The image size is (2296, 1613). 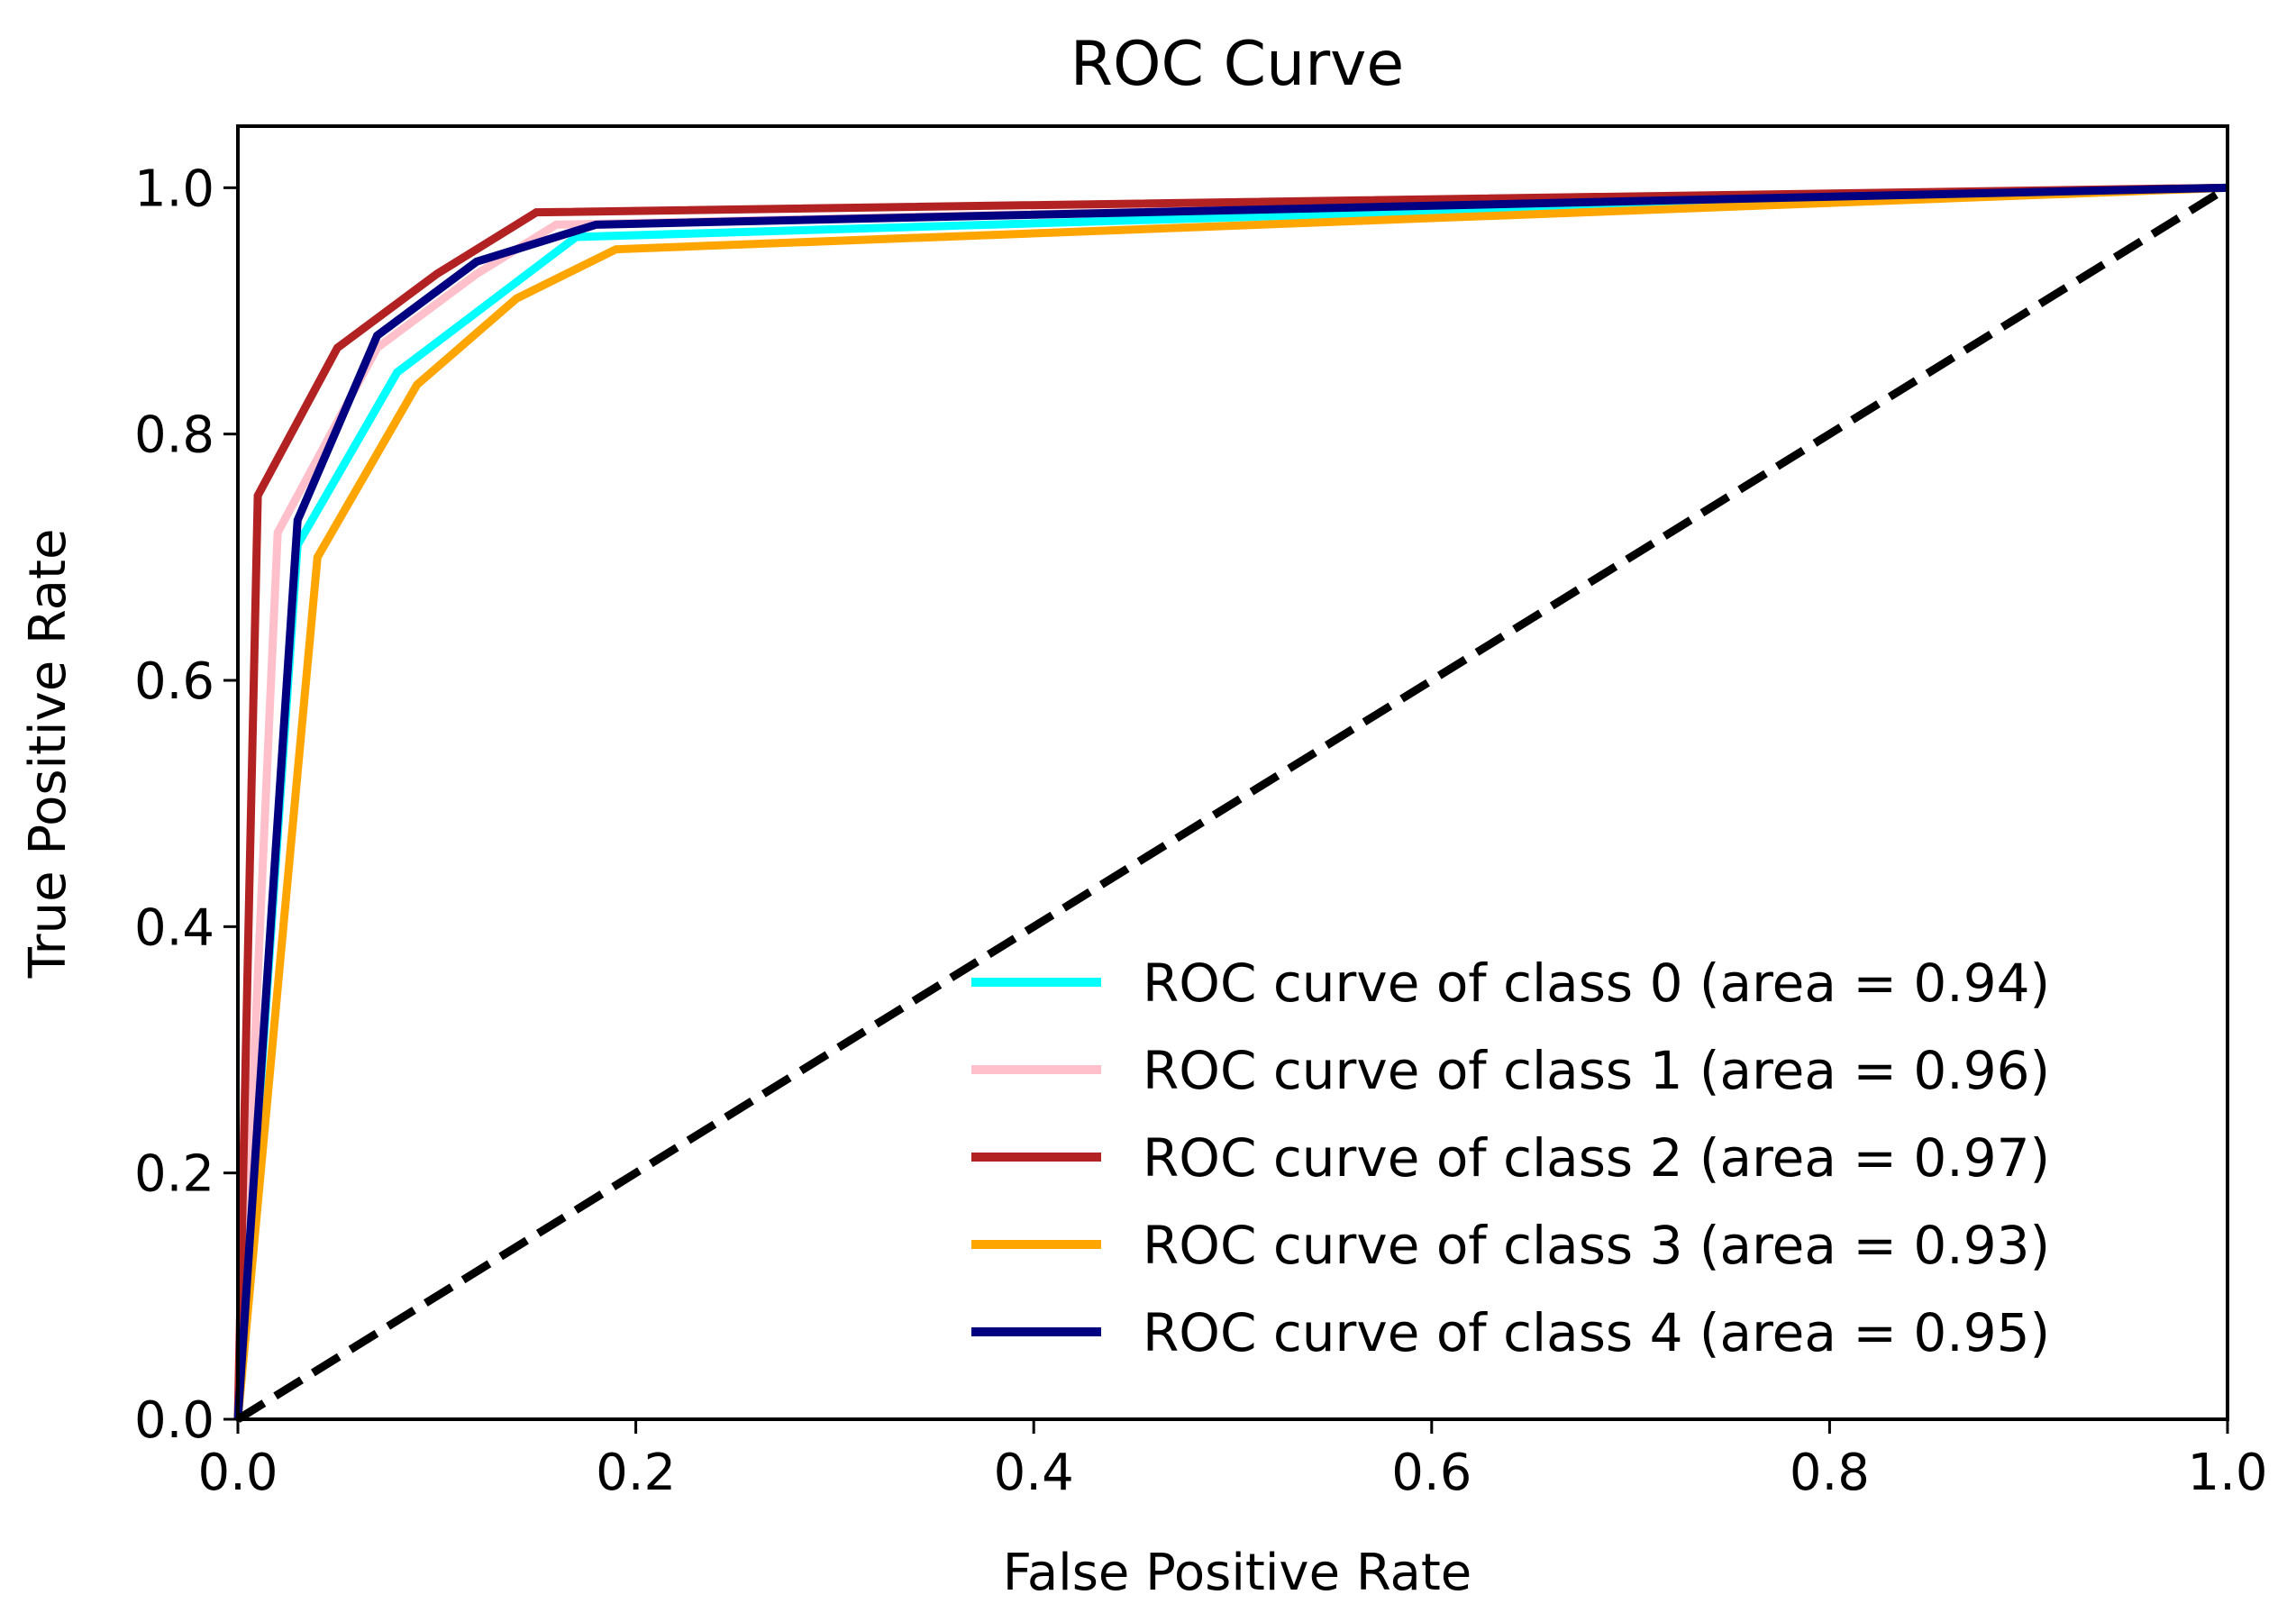 I want to click on y-tick-label: 0.8, so click(x=174, y=435).